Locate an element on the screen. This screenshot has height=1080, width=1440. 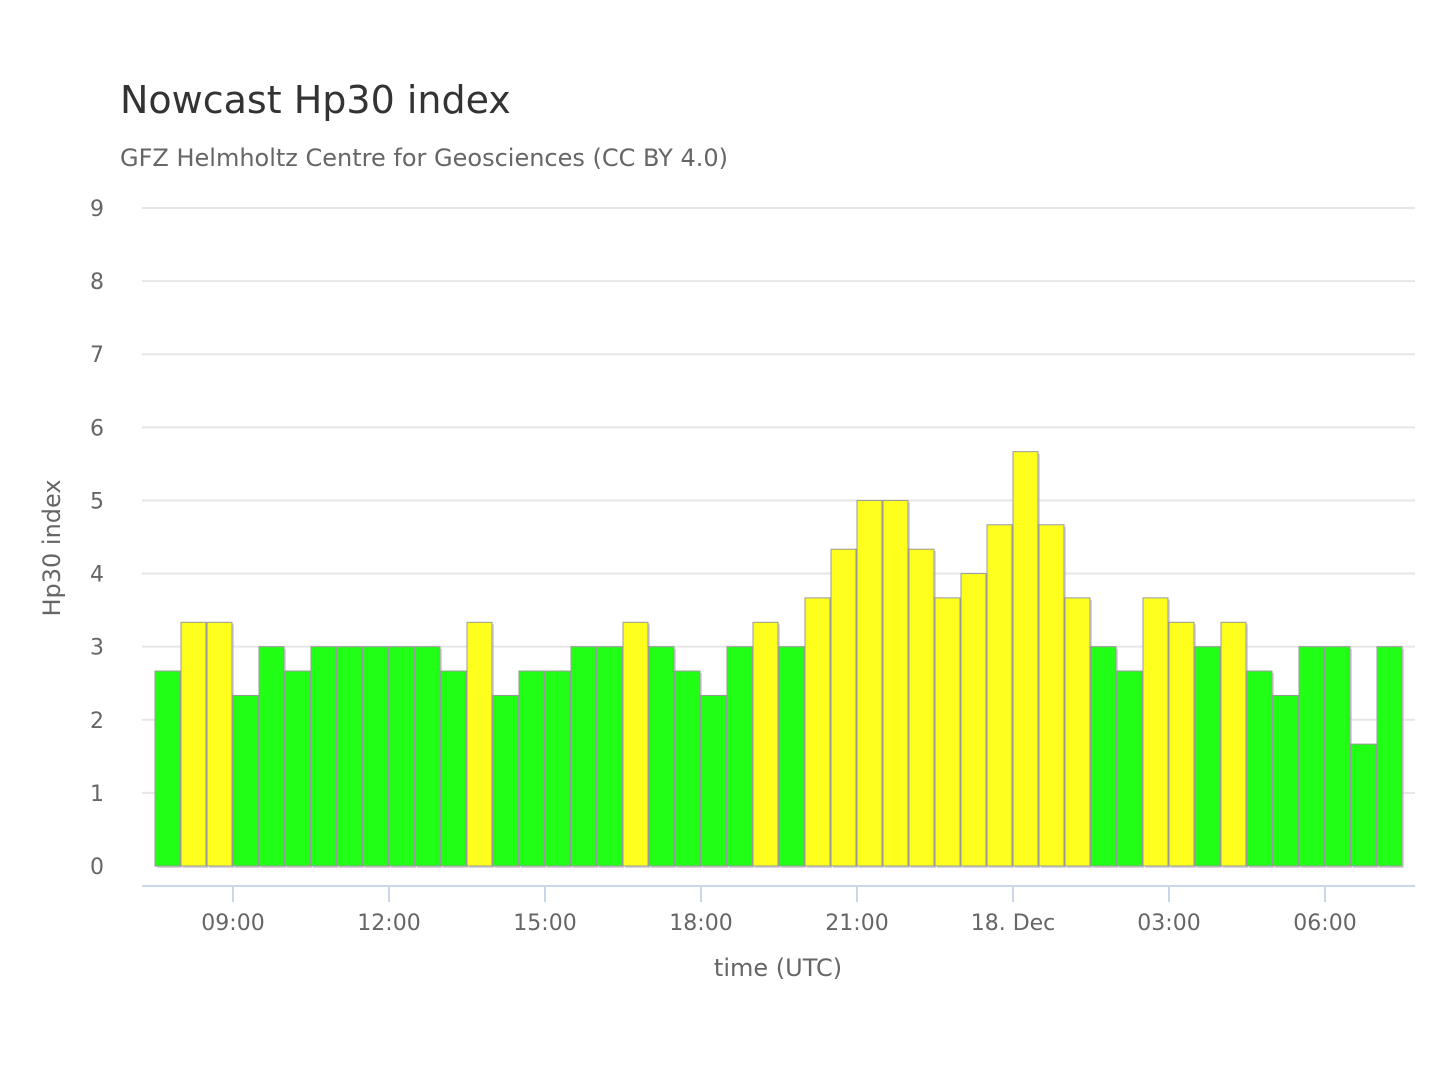
y-tick-label: 7 is located at coordinates (97, 355).